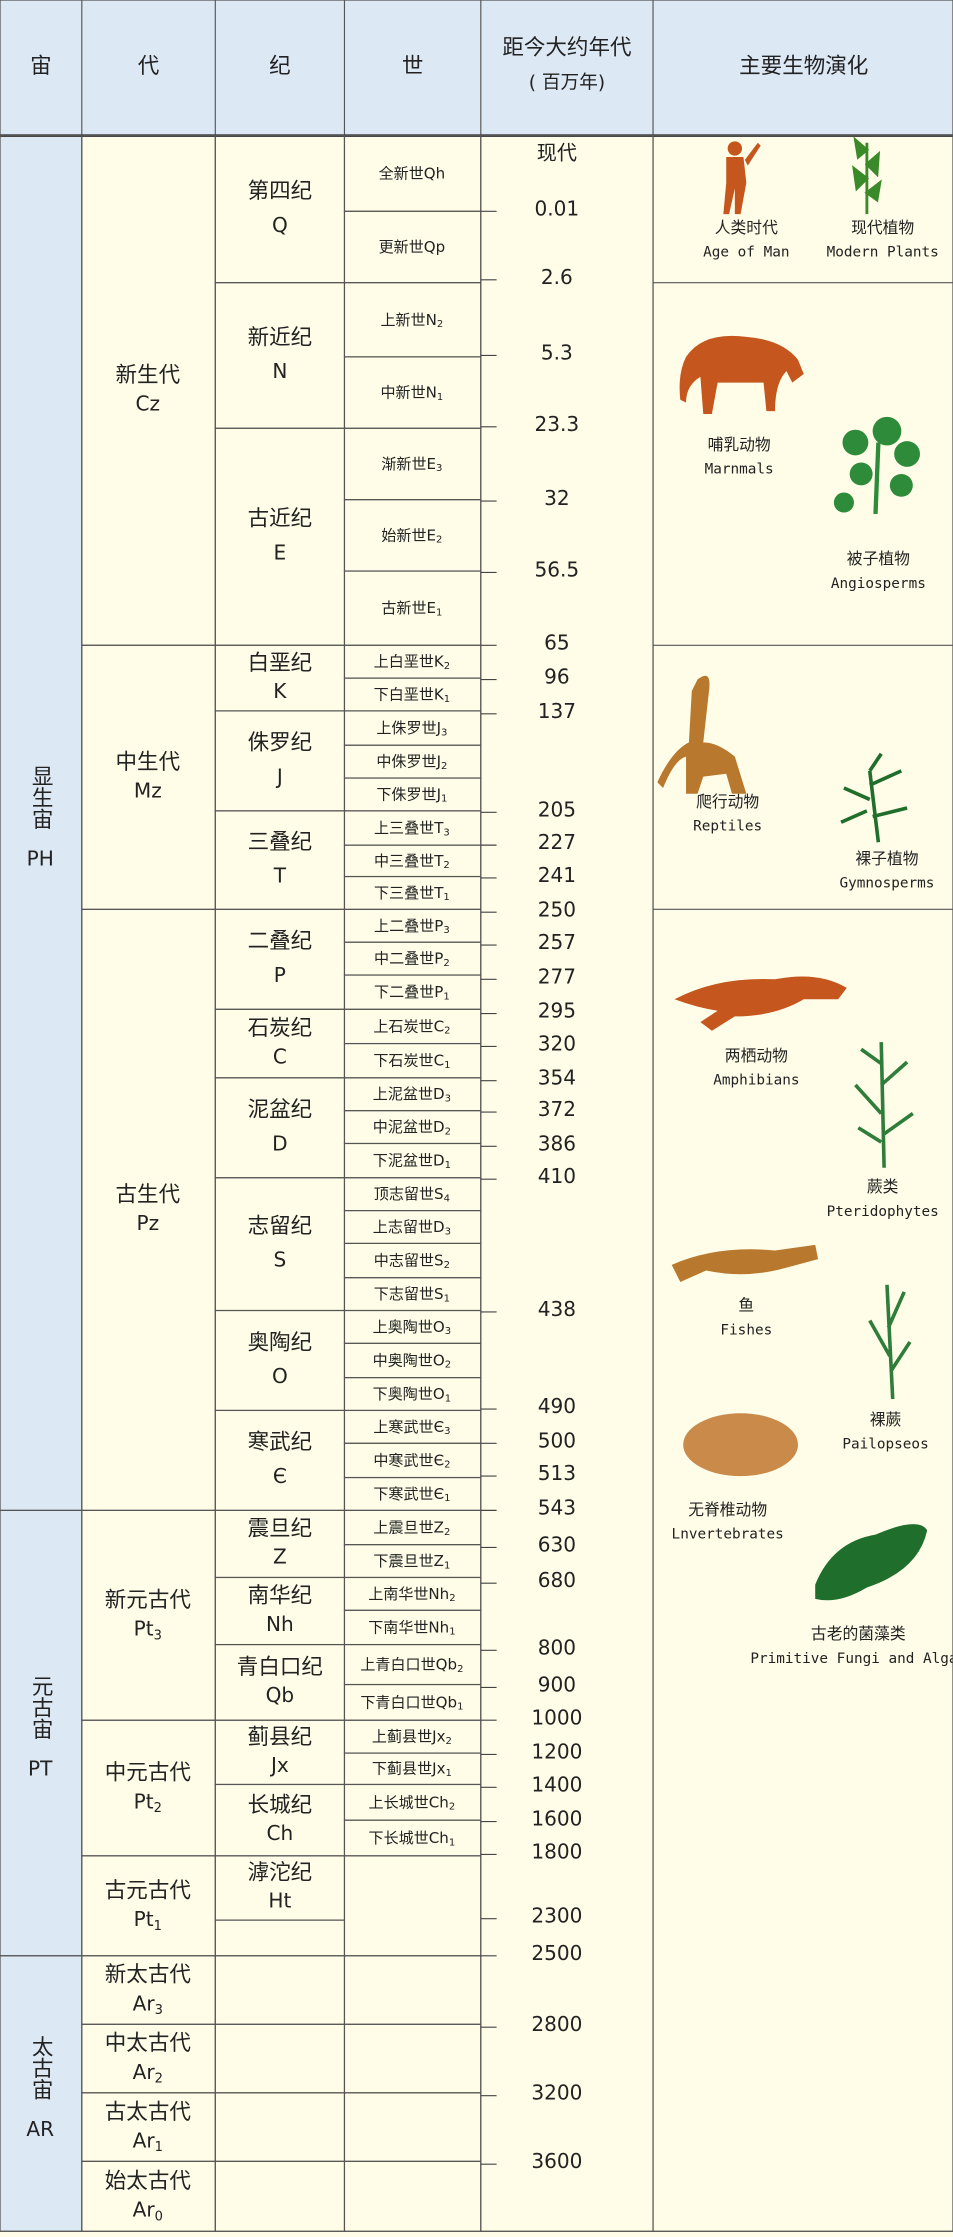 This screenshot has height=2237, width=953. What do you see at coordinates (756, 1055) in the screenshot?
I see `life-name-zh: 两栖动物` at bounding box center [756, 1055].